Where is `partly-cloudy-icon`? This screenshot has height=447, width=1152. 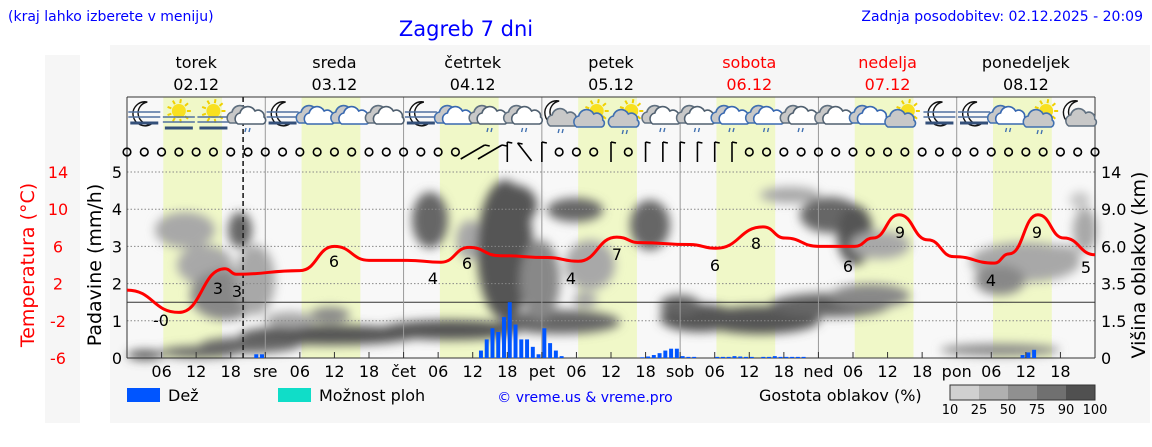 partly-cloudy-icon is located at coordinates (868, 114).